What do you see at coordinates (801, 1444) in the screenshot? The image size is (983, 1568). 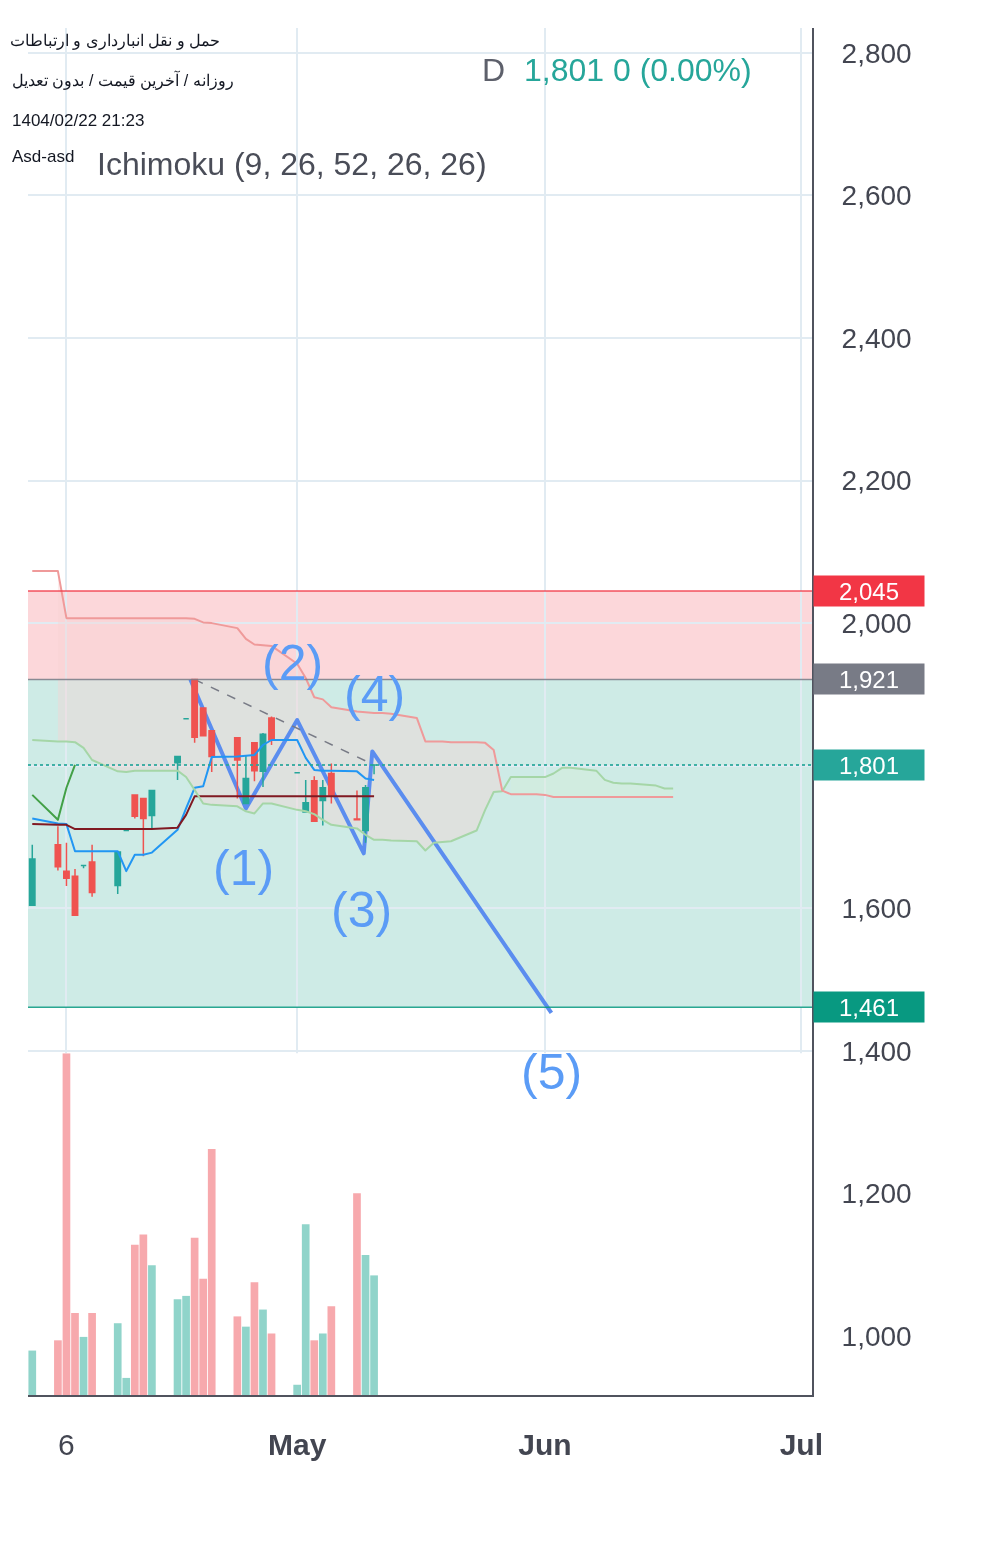 I see `x-tick-label: Jul` at bounding box center [801, 1444].